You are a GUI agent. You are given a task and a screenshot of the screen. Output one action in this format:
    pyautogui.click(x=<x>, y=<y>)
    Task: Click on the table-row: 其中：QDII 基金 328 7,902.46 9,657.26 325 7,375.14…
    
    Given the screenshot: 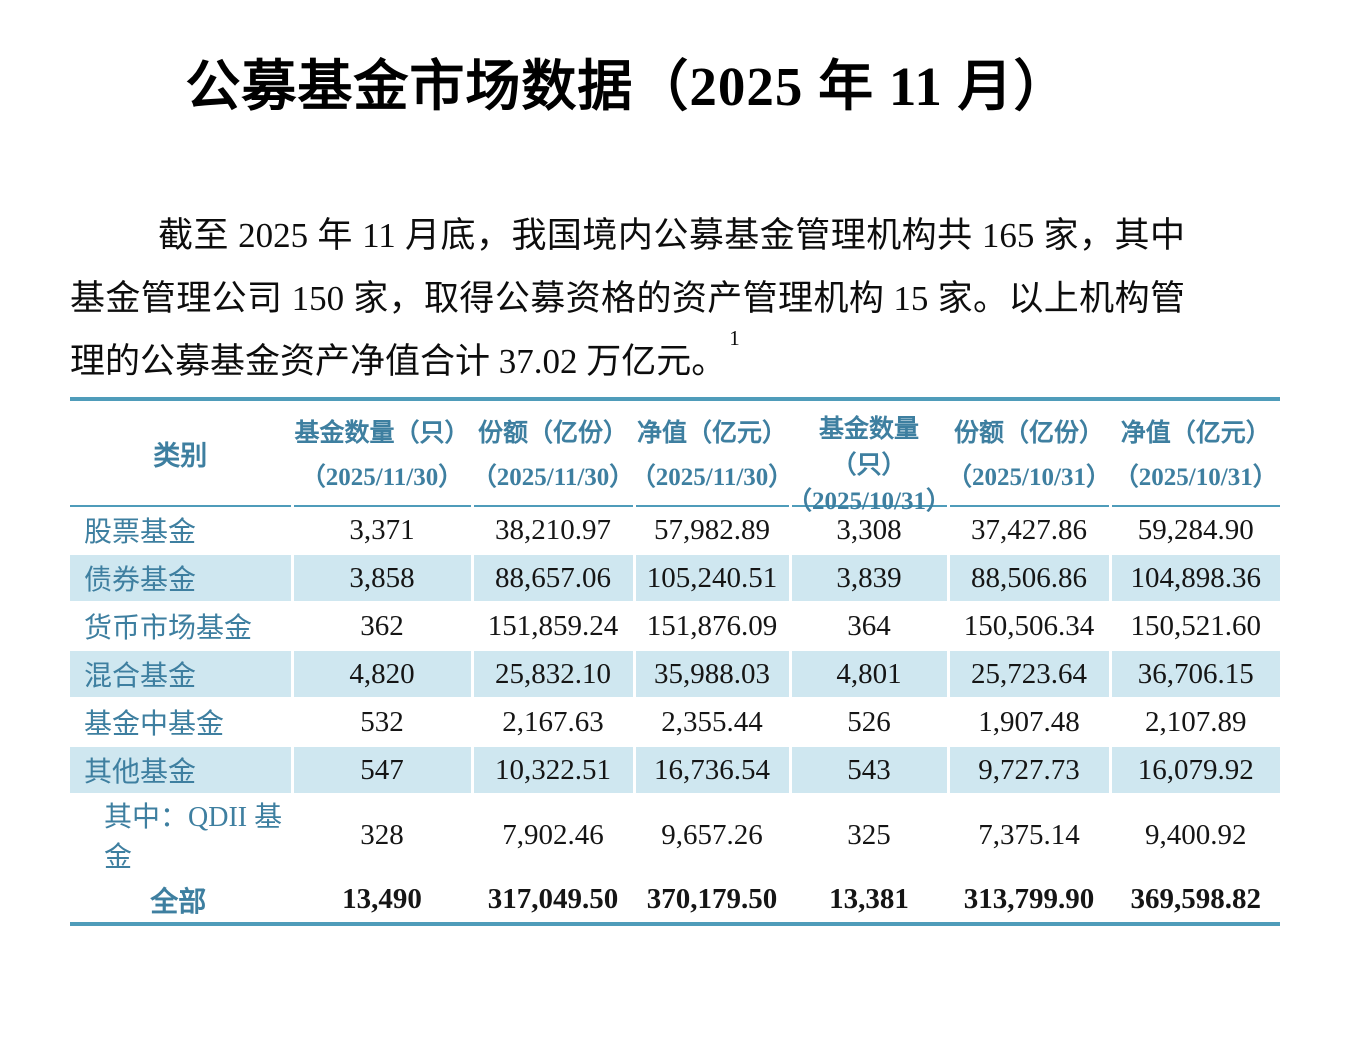 What is the action you would take?
    pyautogui.click(x=675, y=834)
    